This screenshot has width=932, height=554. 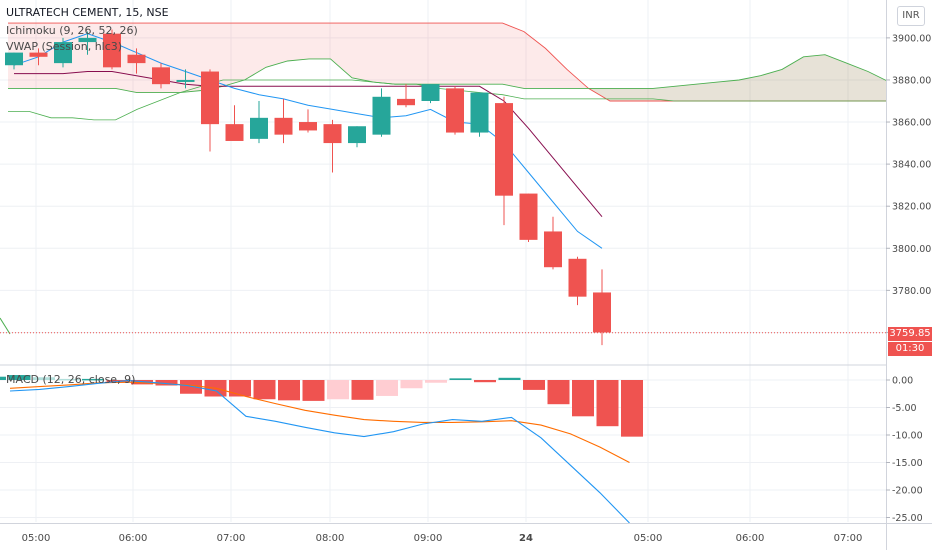 I want to click on time-tick-label-1: 06:00, so click(x=133, y=538).